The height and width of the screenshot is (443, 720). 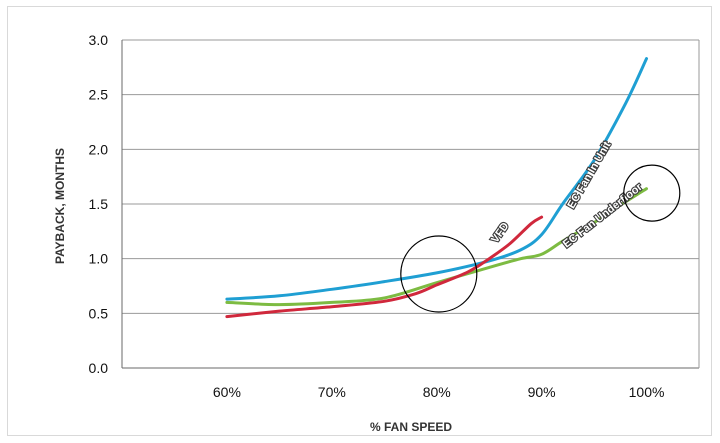 What do you see at coordinates (99, 313) in the screenshot?
I see `y-tick-label: 0.5` at bounding box center [99, 313].